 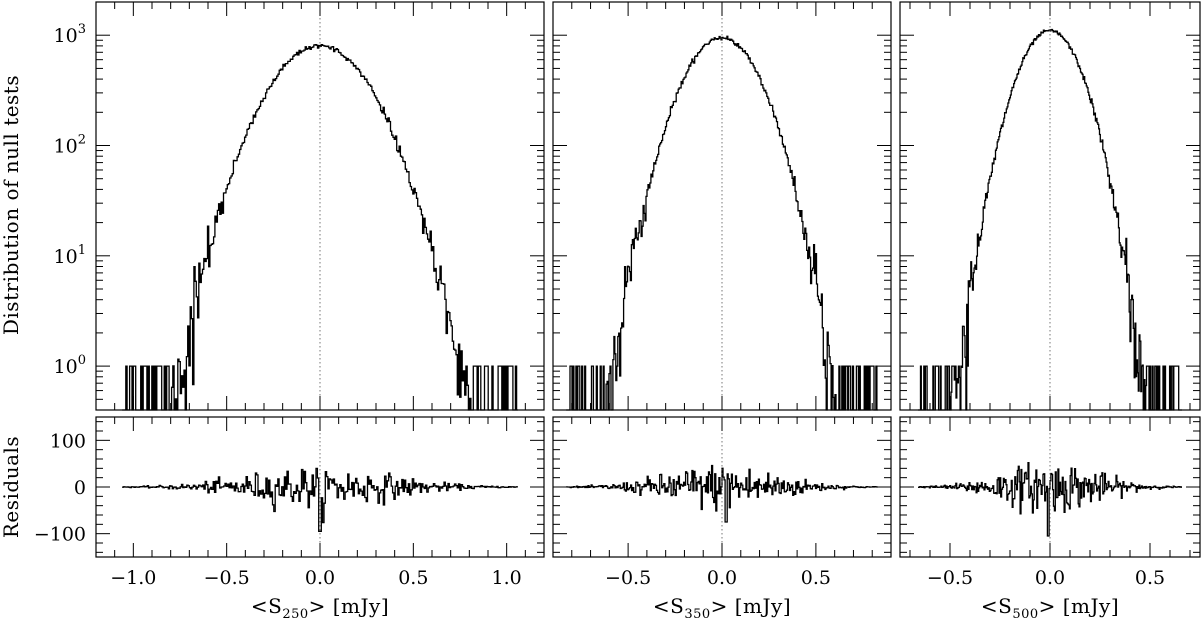 What do you see at coordinates (70, 255) in the screenshot?
I see `y-tick-label: 10¹` at bounding box center [70, 255].